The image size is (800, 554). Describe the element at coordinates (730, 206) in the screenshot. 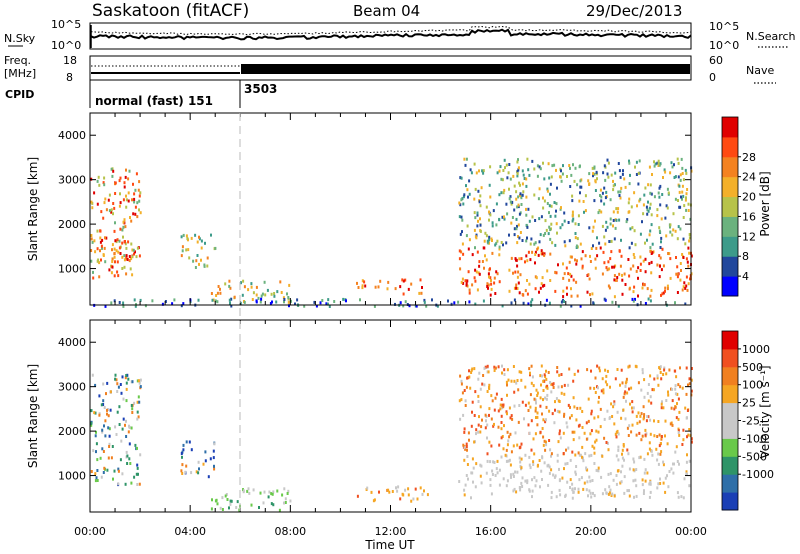

I see `colorbar-swatch` at that location.